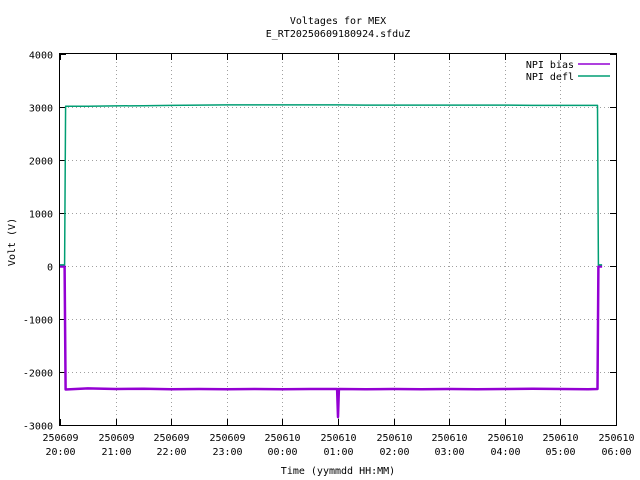 This screenshot has width=640, height=480. What do you see at coordinates (38, 321) in the screenshot?
I see `y-tick-label: -1000` at bounding box center [38, 321].